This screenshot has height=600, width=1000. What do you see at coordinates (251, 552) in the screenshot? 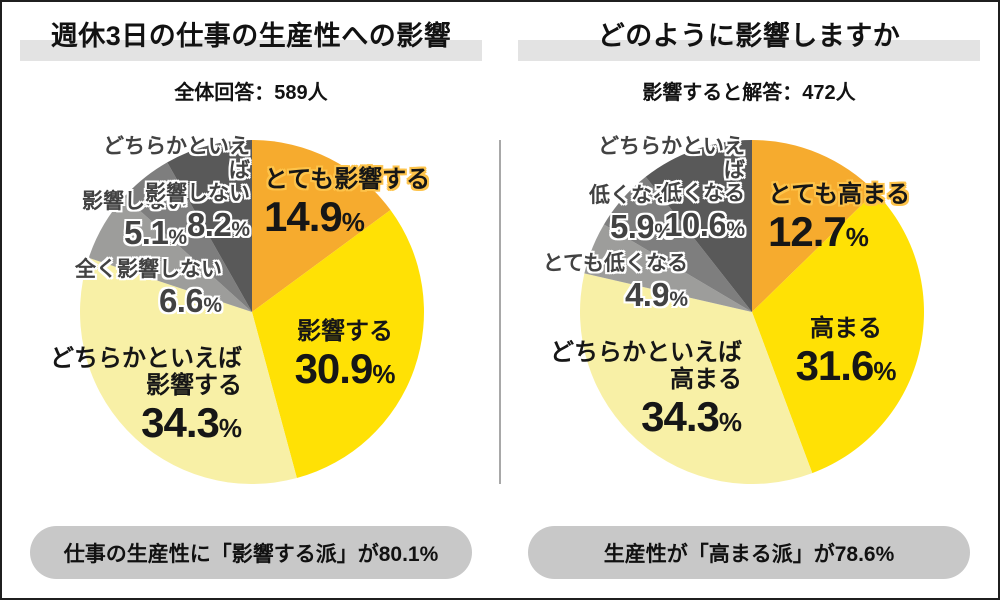
I see `summary-callout-left: 仕事の生産性に「影響する派」が80.1%` at bounding box center [251, 552].